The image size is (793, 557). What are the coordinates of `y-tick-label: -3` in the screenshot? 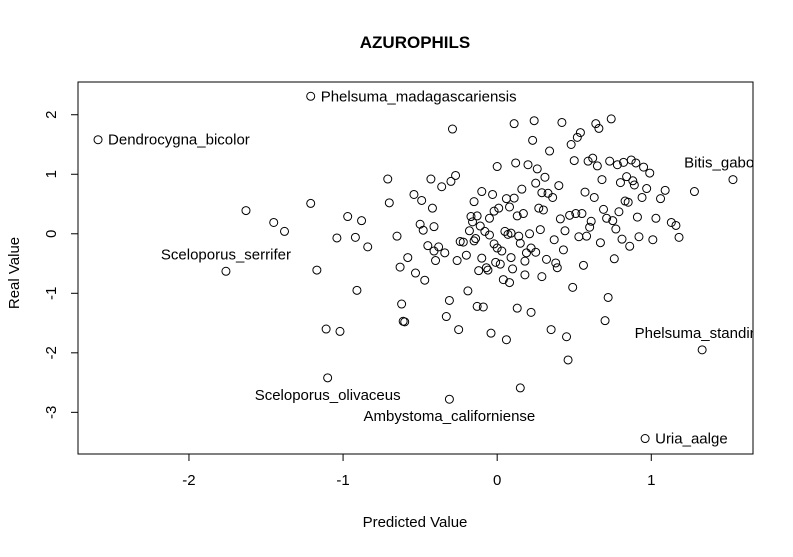 It's located at (51, 412).